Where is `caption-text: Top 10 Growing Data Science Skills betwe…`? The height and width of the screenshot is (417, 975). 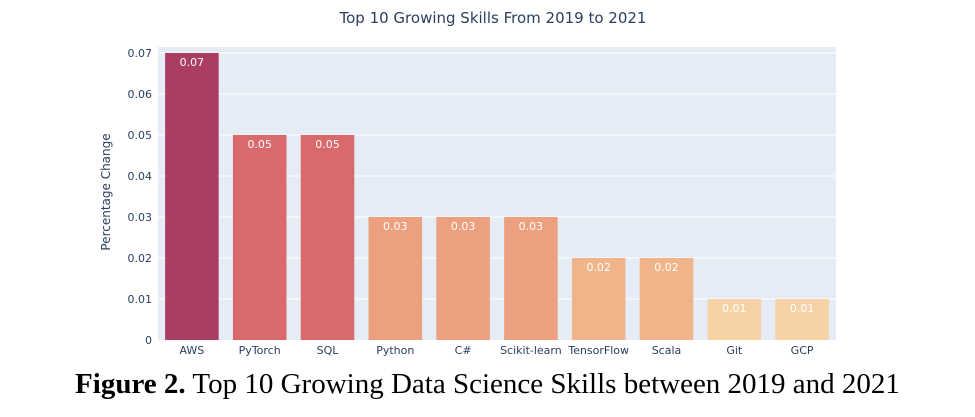 caption-text: Top 10 Growing Data Science Skills betwe… is located at coordinates (546, 384).